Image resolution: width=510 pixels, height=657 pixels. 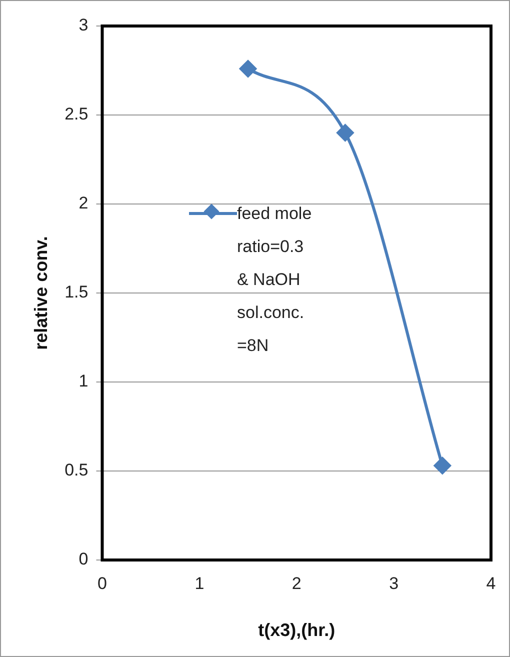 I want to click on y-tick-label: 0.5, so click(x=76, y=470).